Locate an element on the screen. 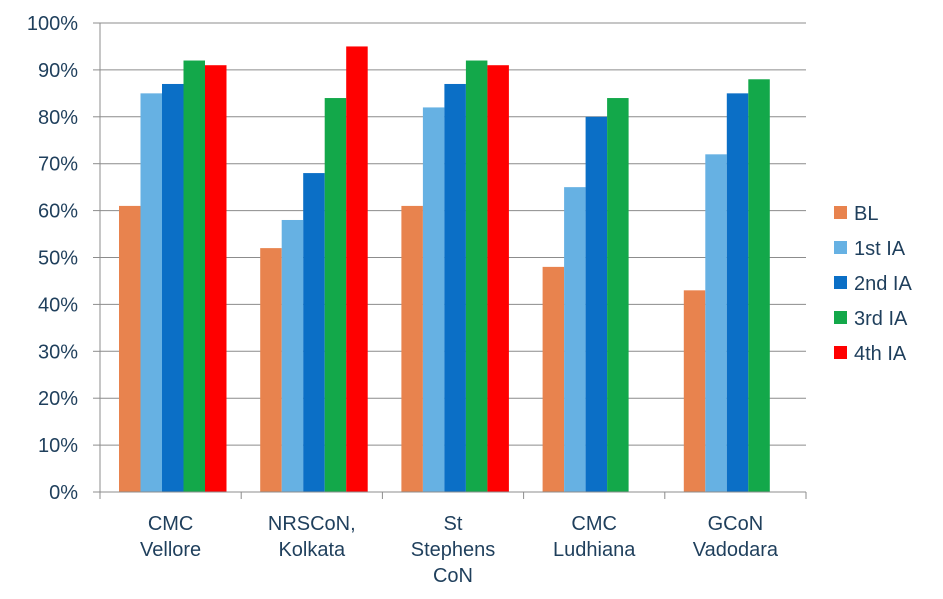 Image resolution: width=943 pixels, height=599 pixels. x-category-label: Kolkata is located at coordinates (312, 550).